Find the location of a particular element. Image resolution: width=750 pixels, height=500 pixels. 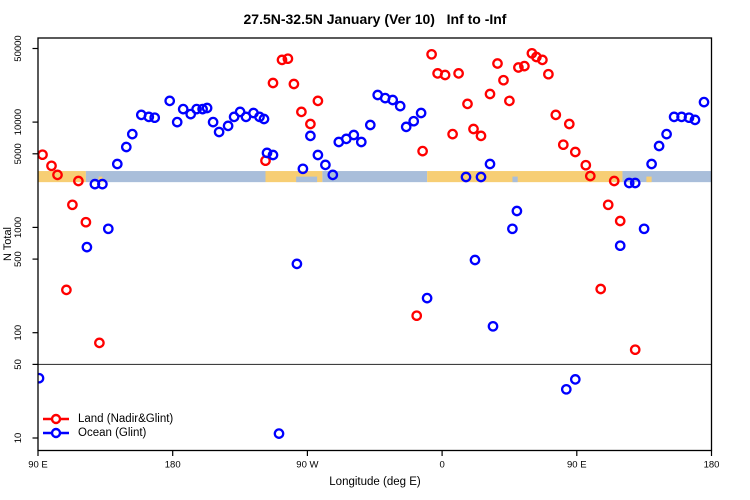

x-axis-label: Longitude (deg E) is located at coordinates (375, 482).